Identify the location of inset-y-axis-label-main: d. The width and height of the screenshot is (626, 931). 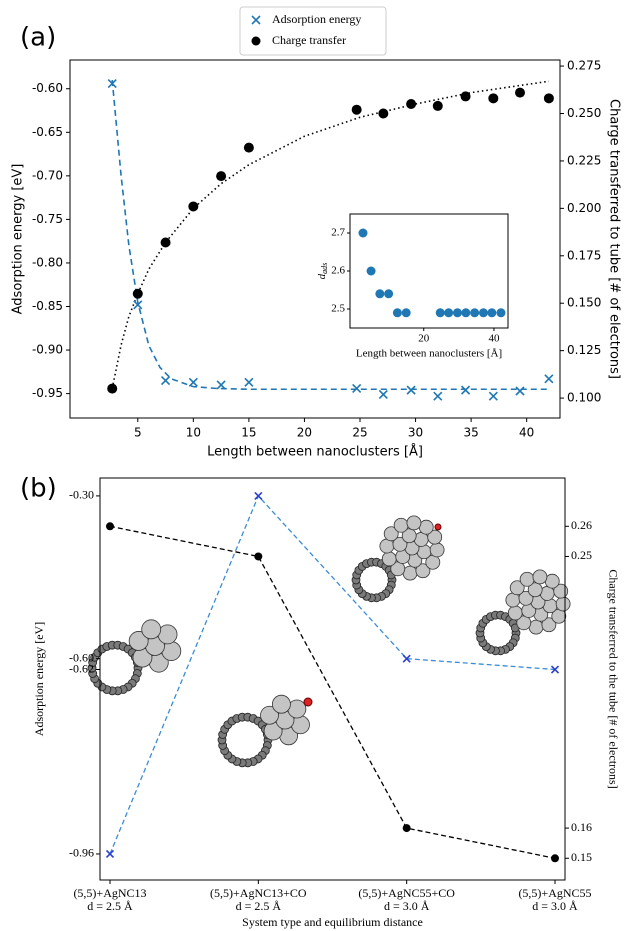
(322, 276).